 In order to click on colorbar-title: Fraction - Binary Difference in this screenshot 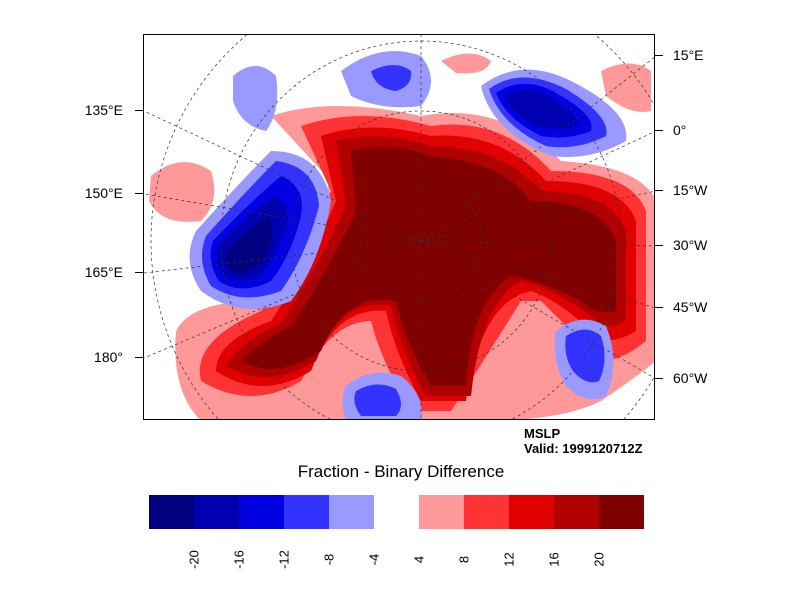, I will do `click(401, 471)`.